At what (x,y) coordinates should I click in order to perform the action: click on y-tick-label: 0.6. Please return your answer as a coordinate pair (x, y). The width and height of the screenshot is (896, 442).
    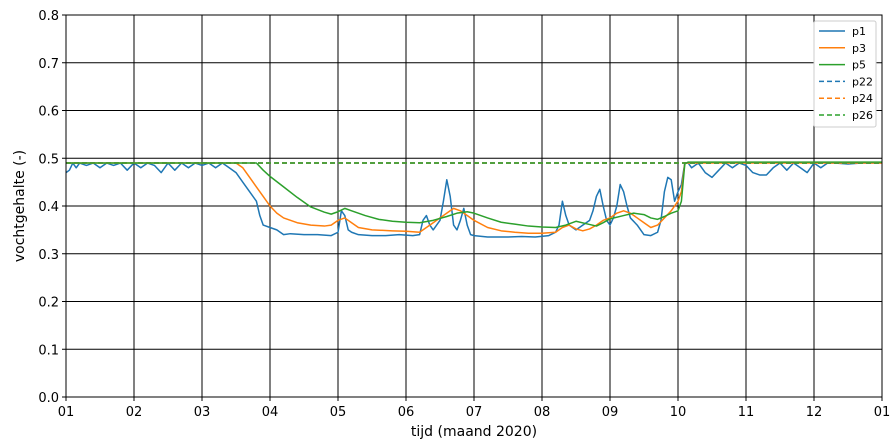
    Looking at the image, I should click on (48, 112).